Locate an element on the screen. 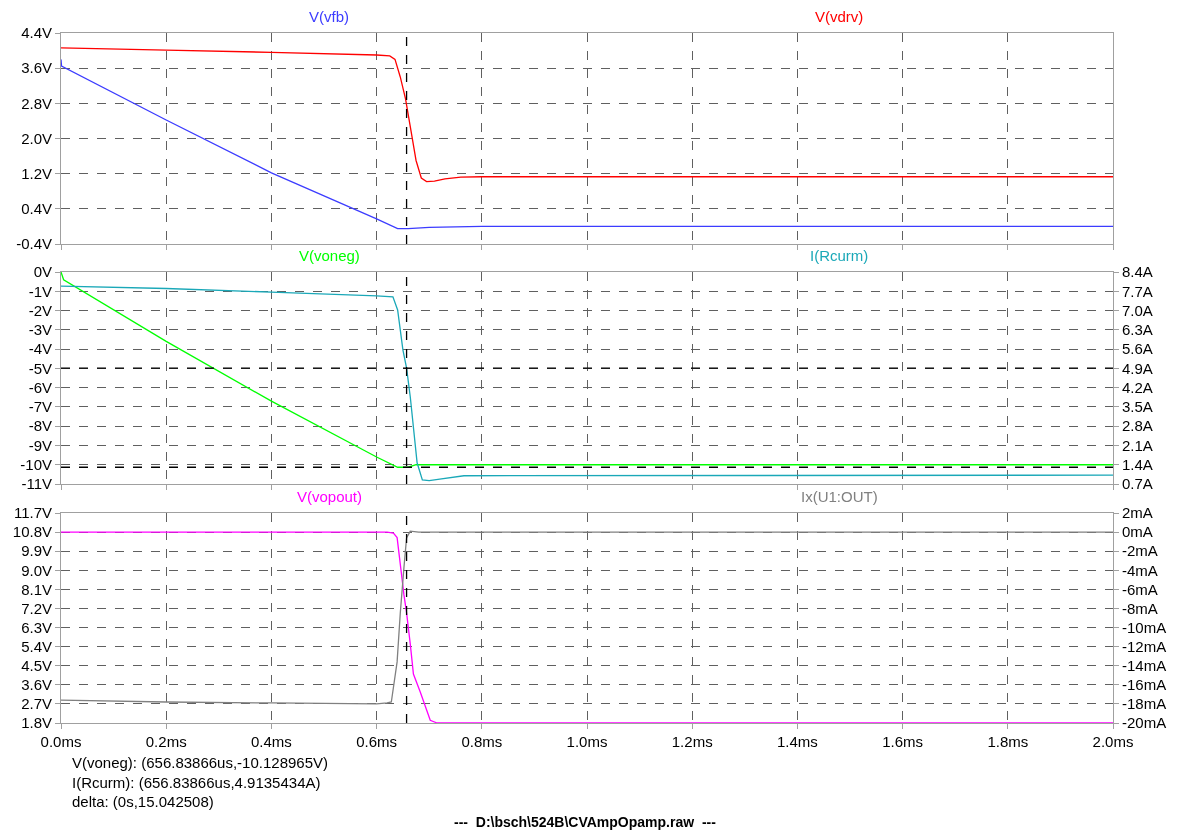 The height and width of the screenshot is (840, 1200). y2-tick-label: 7.0A is located at coordinates (1137, 310).